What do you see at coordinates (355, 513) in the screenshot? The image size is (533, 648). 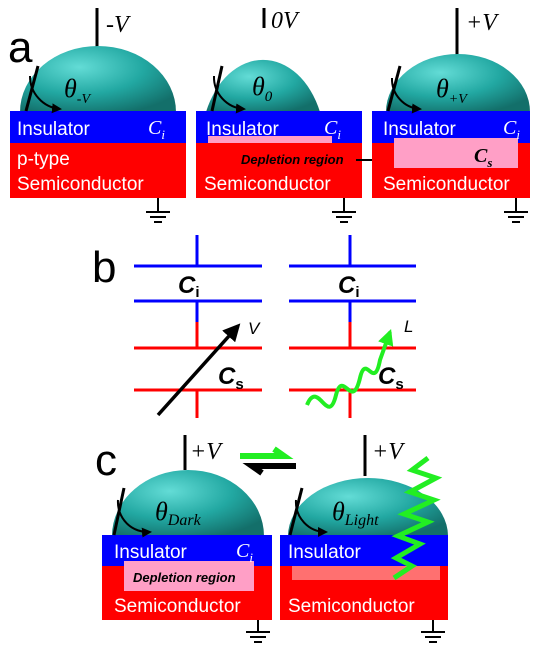 I see `contact-angle-label: θLight` at bounding box center [355, 513].